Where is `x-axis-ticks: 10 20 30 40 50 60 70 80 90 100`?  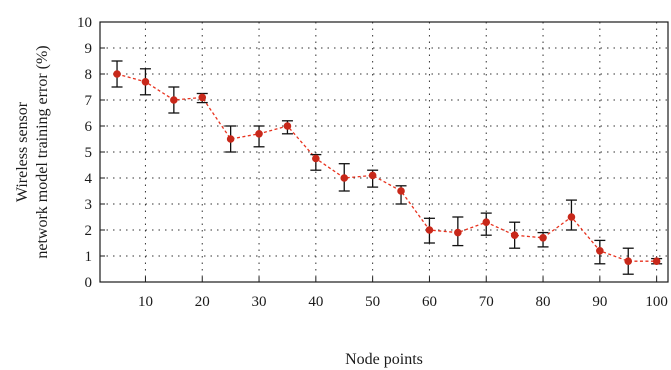 x-axis-ticks: 10 20 30 40 50 60 70 80 90 100 is located at coordinates (403, 293).